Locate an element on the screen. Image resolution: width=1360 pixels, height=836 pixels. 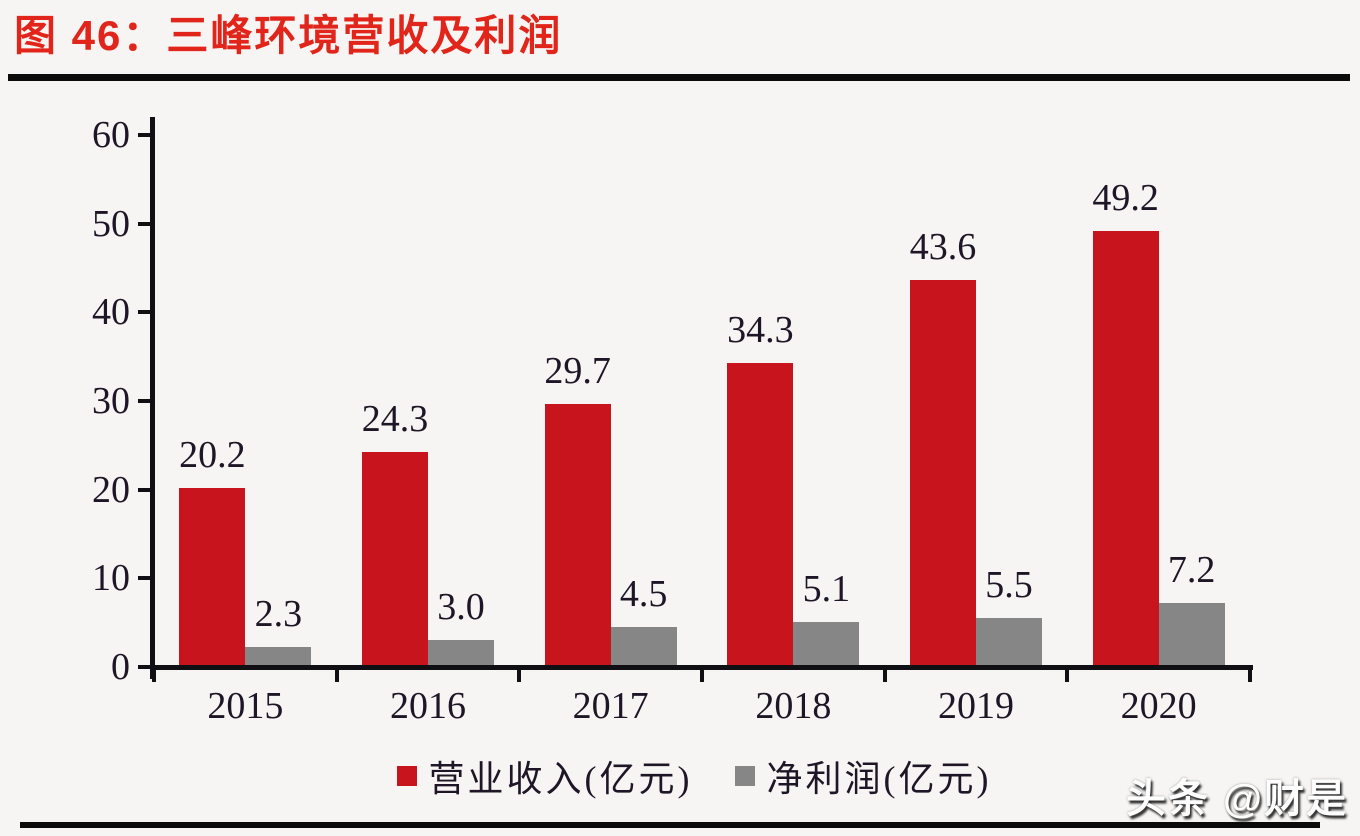
chart-legend: 营业收入(亿元) 净利润(亿元) is located at coordinates (687, 776).